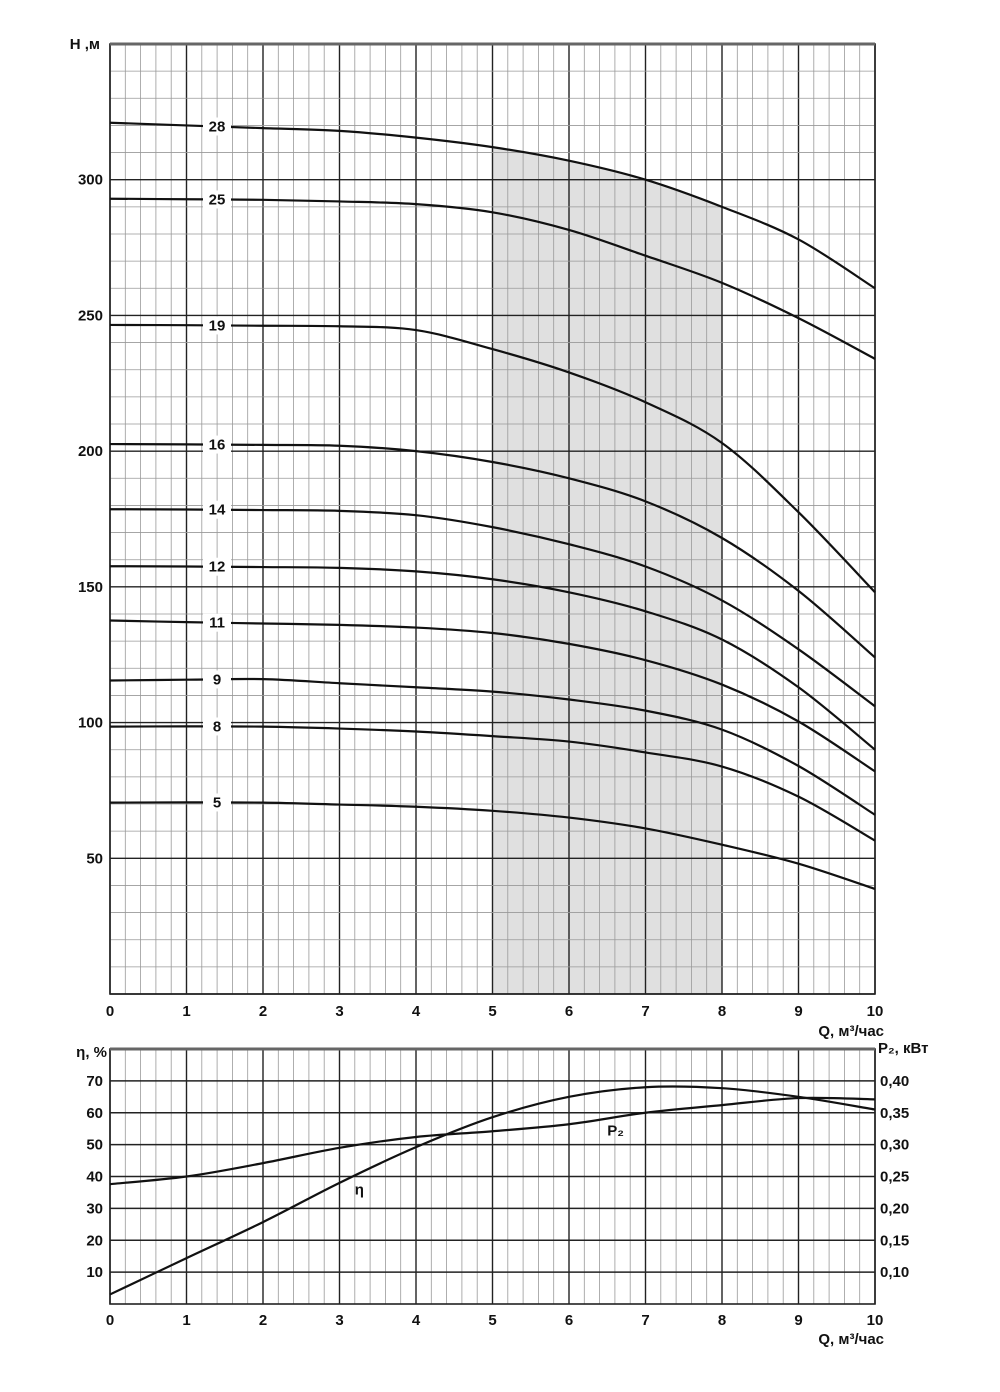 This screenshot has height=1392, width=1000. What do you see at coordinates (359, 1189) in the screenshot?
I see `curve-label: η` at bounding box center [359, 1189].